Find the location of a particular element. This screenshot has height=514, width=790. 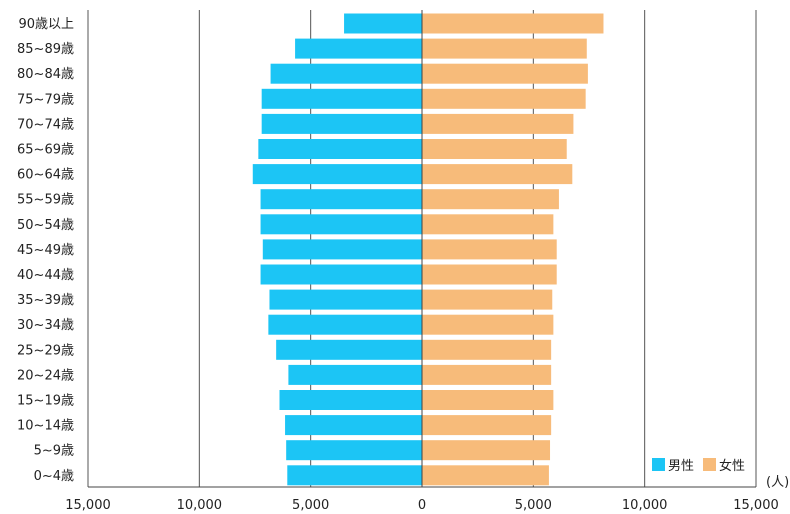

category-label-17: 5~9歳 is located at coordinates (54, 451).